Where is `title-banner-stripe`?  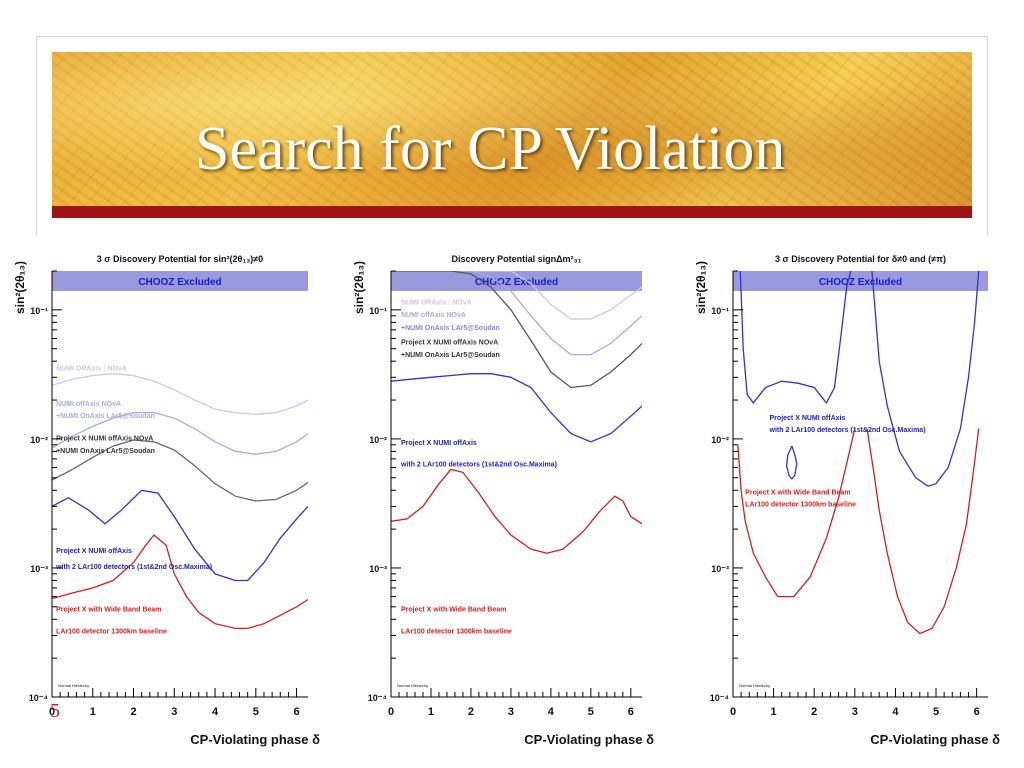 title-banner-stripe is located at coordinates (512, 212).